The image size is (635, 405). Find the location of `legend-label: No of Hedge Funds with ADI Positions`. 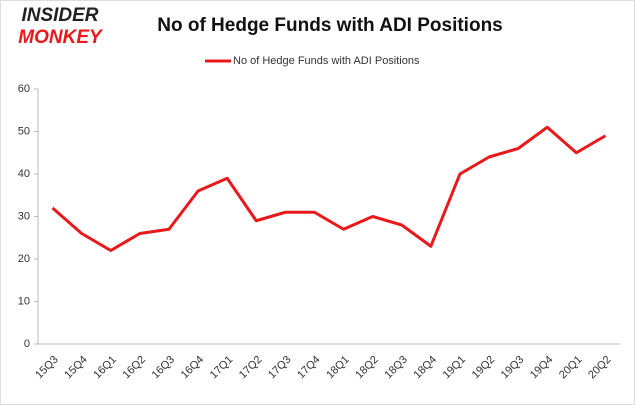

legend-label: No of Hedge Funds with ADI Positions is located at coordinates (326, 61).